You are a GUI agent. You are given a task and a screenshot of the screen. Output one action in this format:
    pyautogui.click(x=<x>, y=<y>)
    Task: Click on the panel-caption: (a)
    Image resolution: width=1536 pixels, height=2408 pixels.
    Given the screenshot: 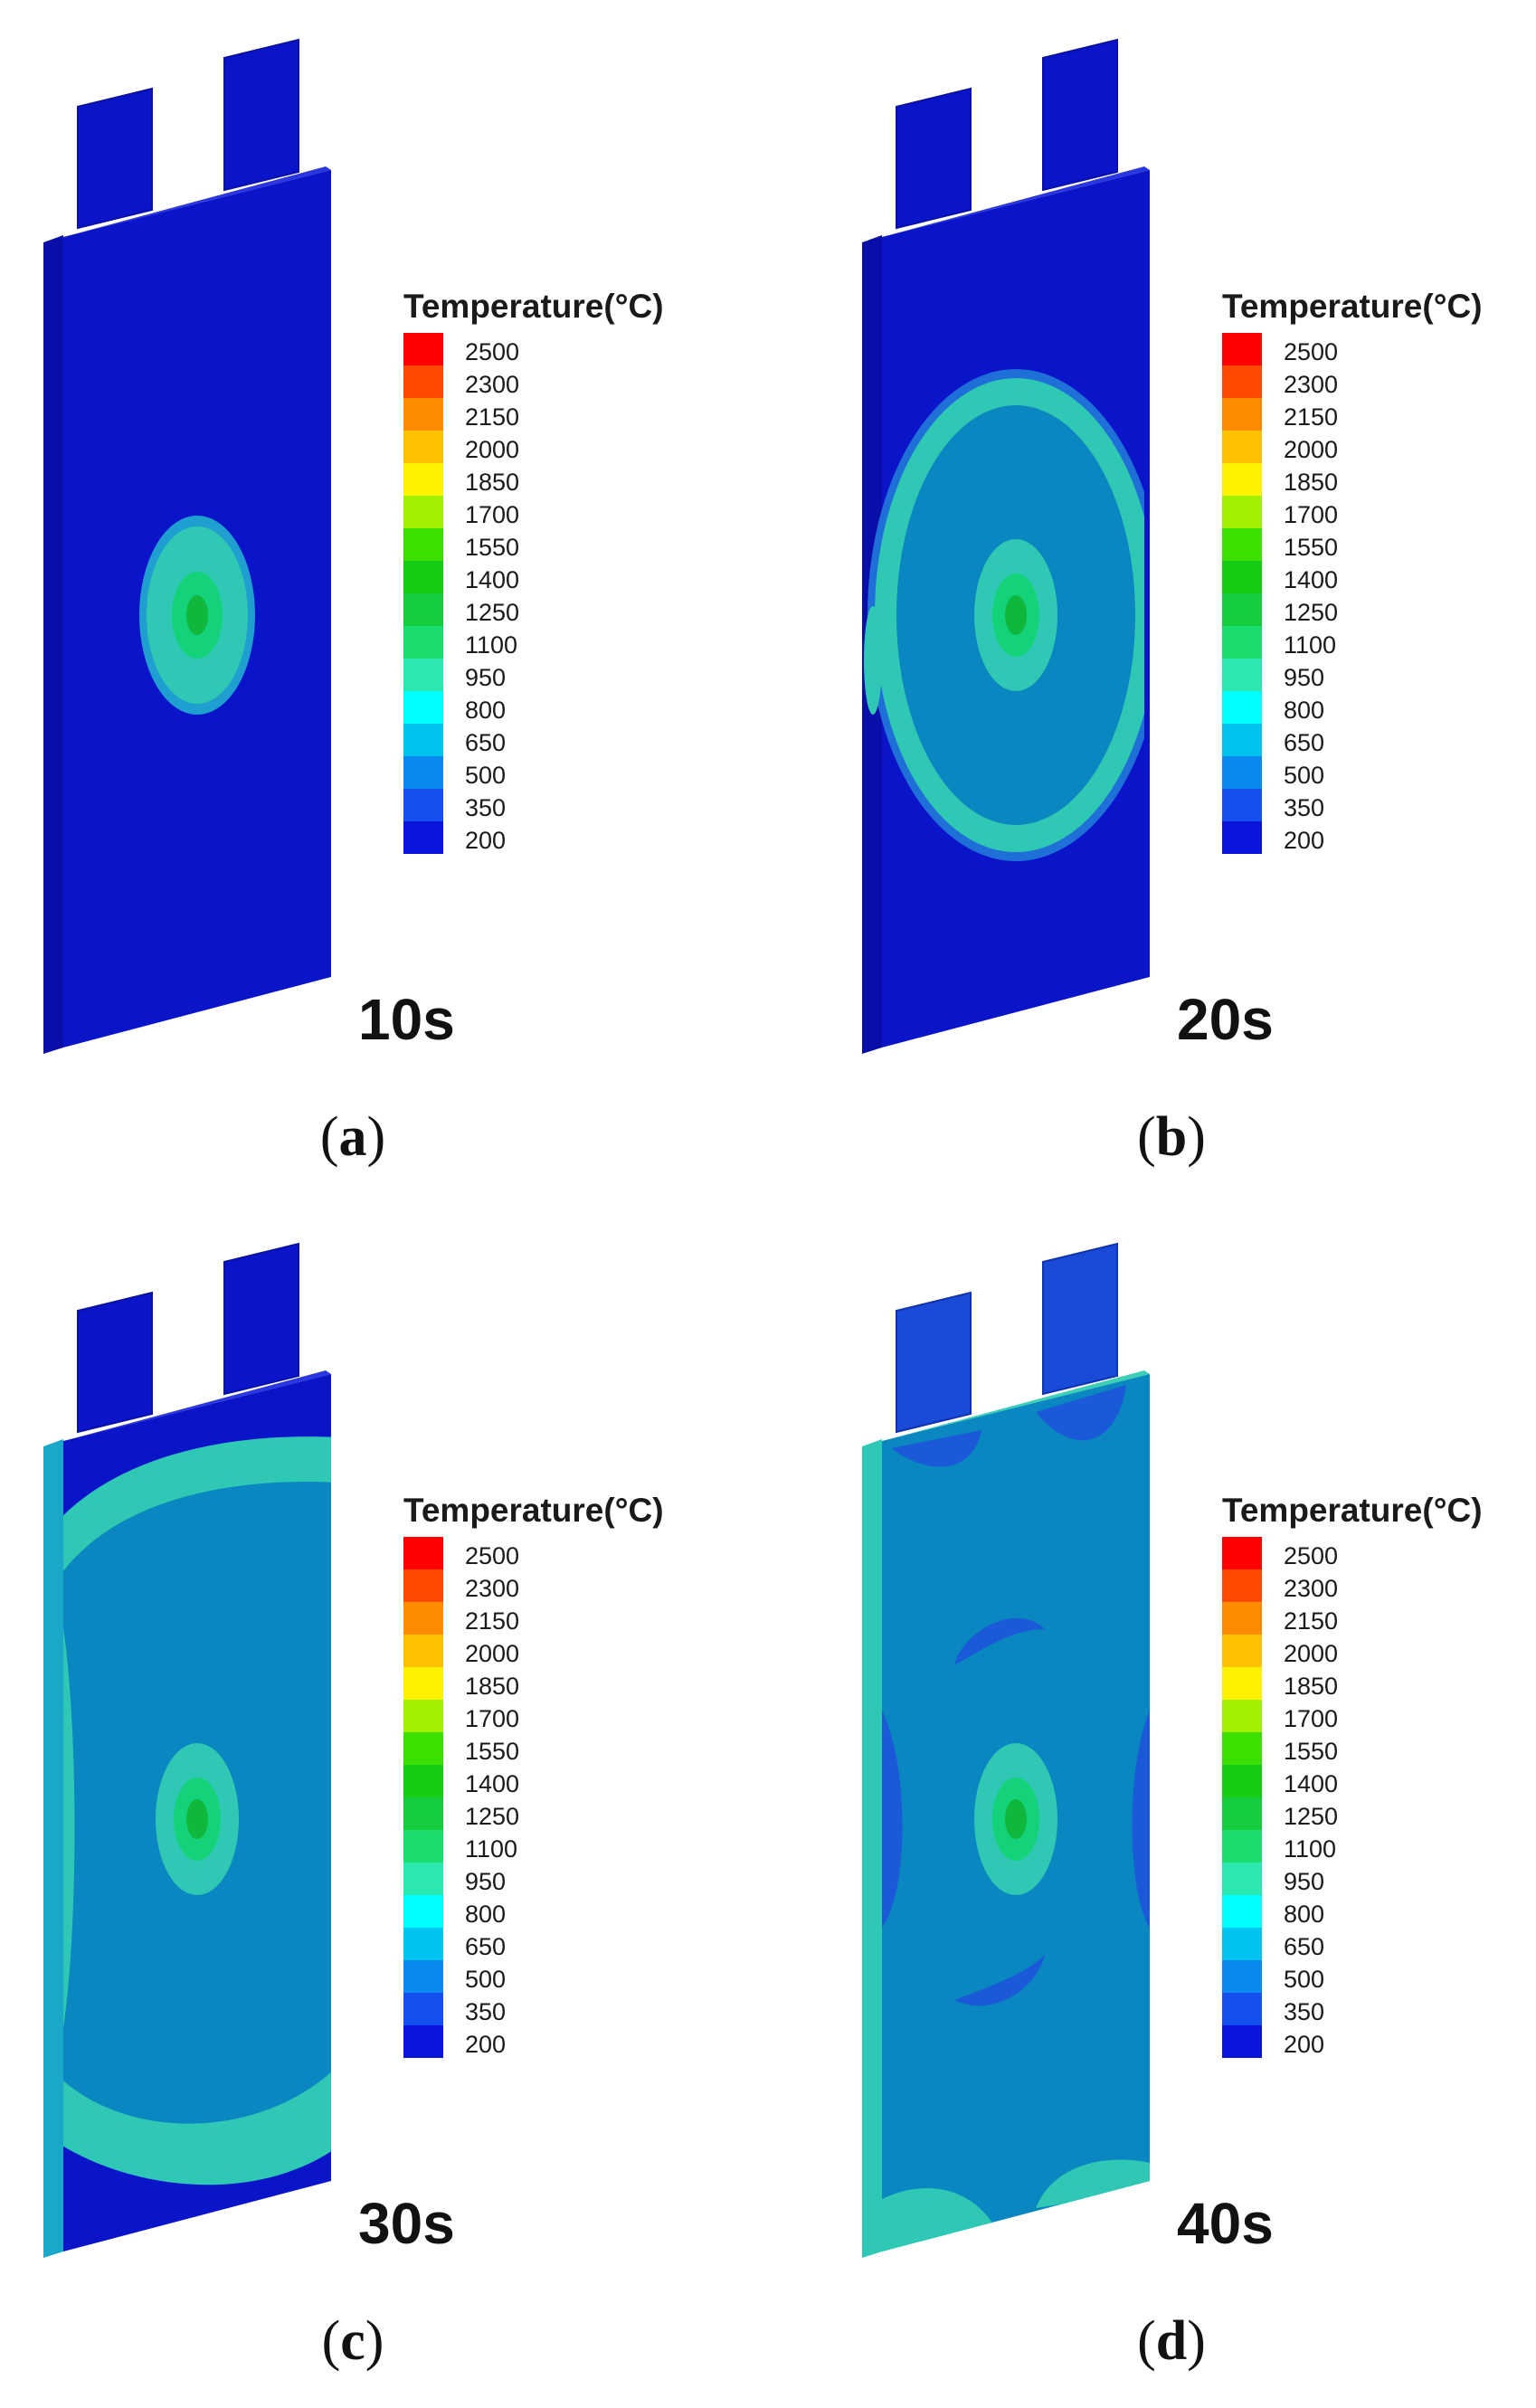 What is the action you would take?
    pyautogui.click(x=352, y=1137)
    